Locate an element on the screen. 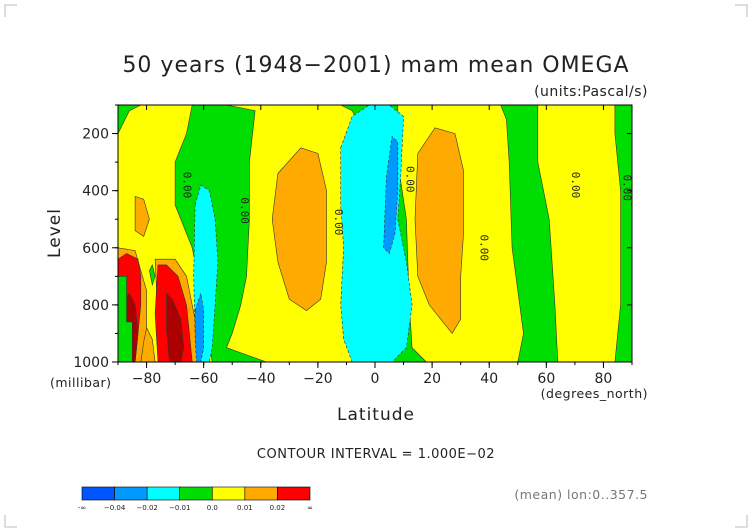 The height and width of the screenshot is (532, 752). y-units-label: (millibar) is located at coordinates (81, 382).